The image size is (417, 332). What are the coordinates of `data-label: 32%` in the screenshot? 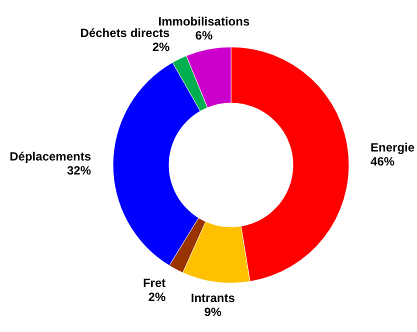 It's located at (79, 171).